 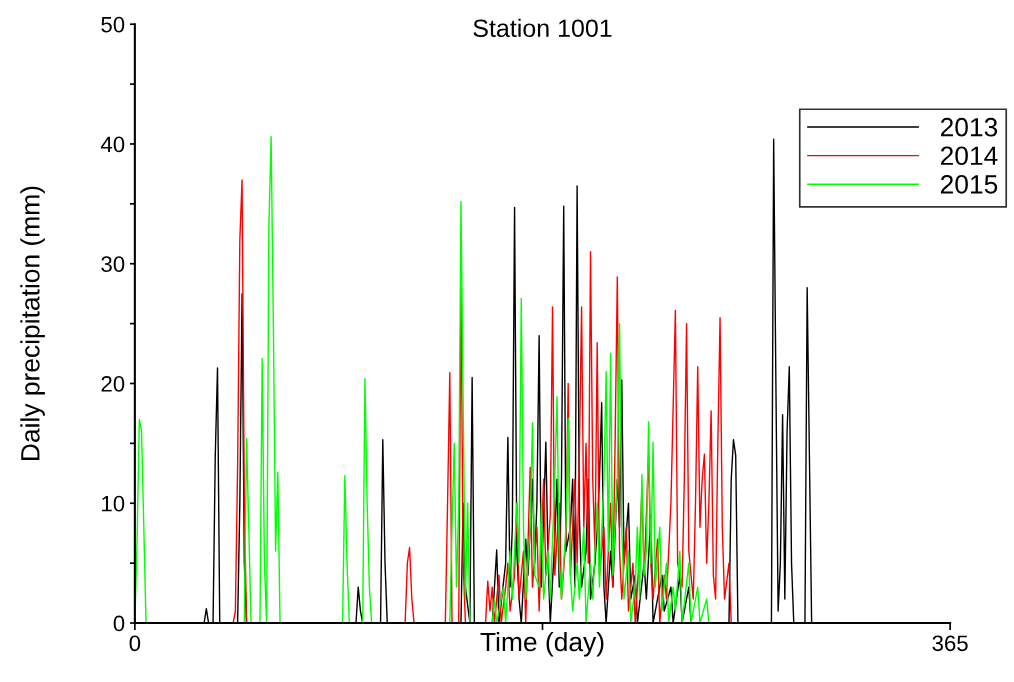 I want to click on legend-label: 2015, so click(x=969, y=184).